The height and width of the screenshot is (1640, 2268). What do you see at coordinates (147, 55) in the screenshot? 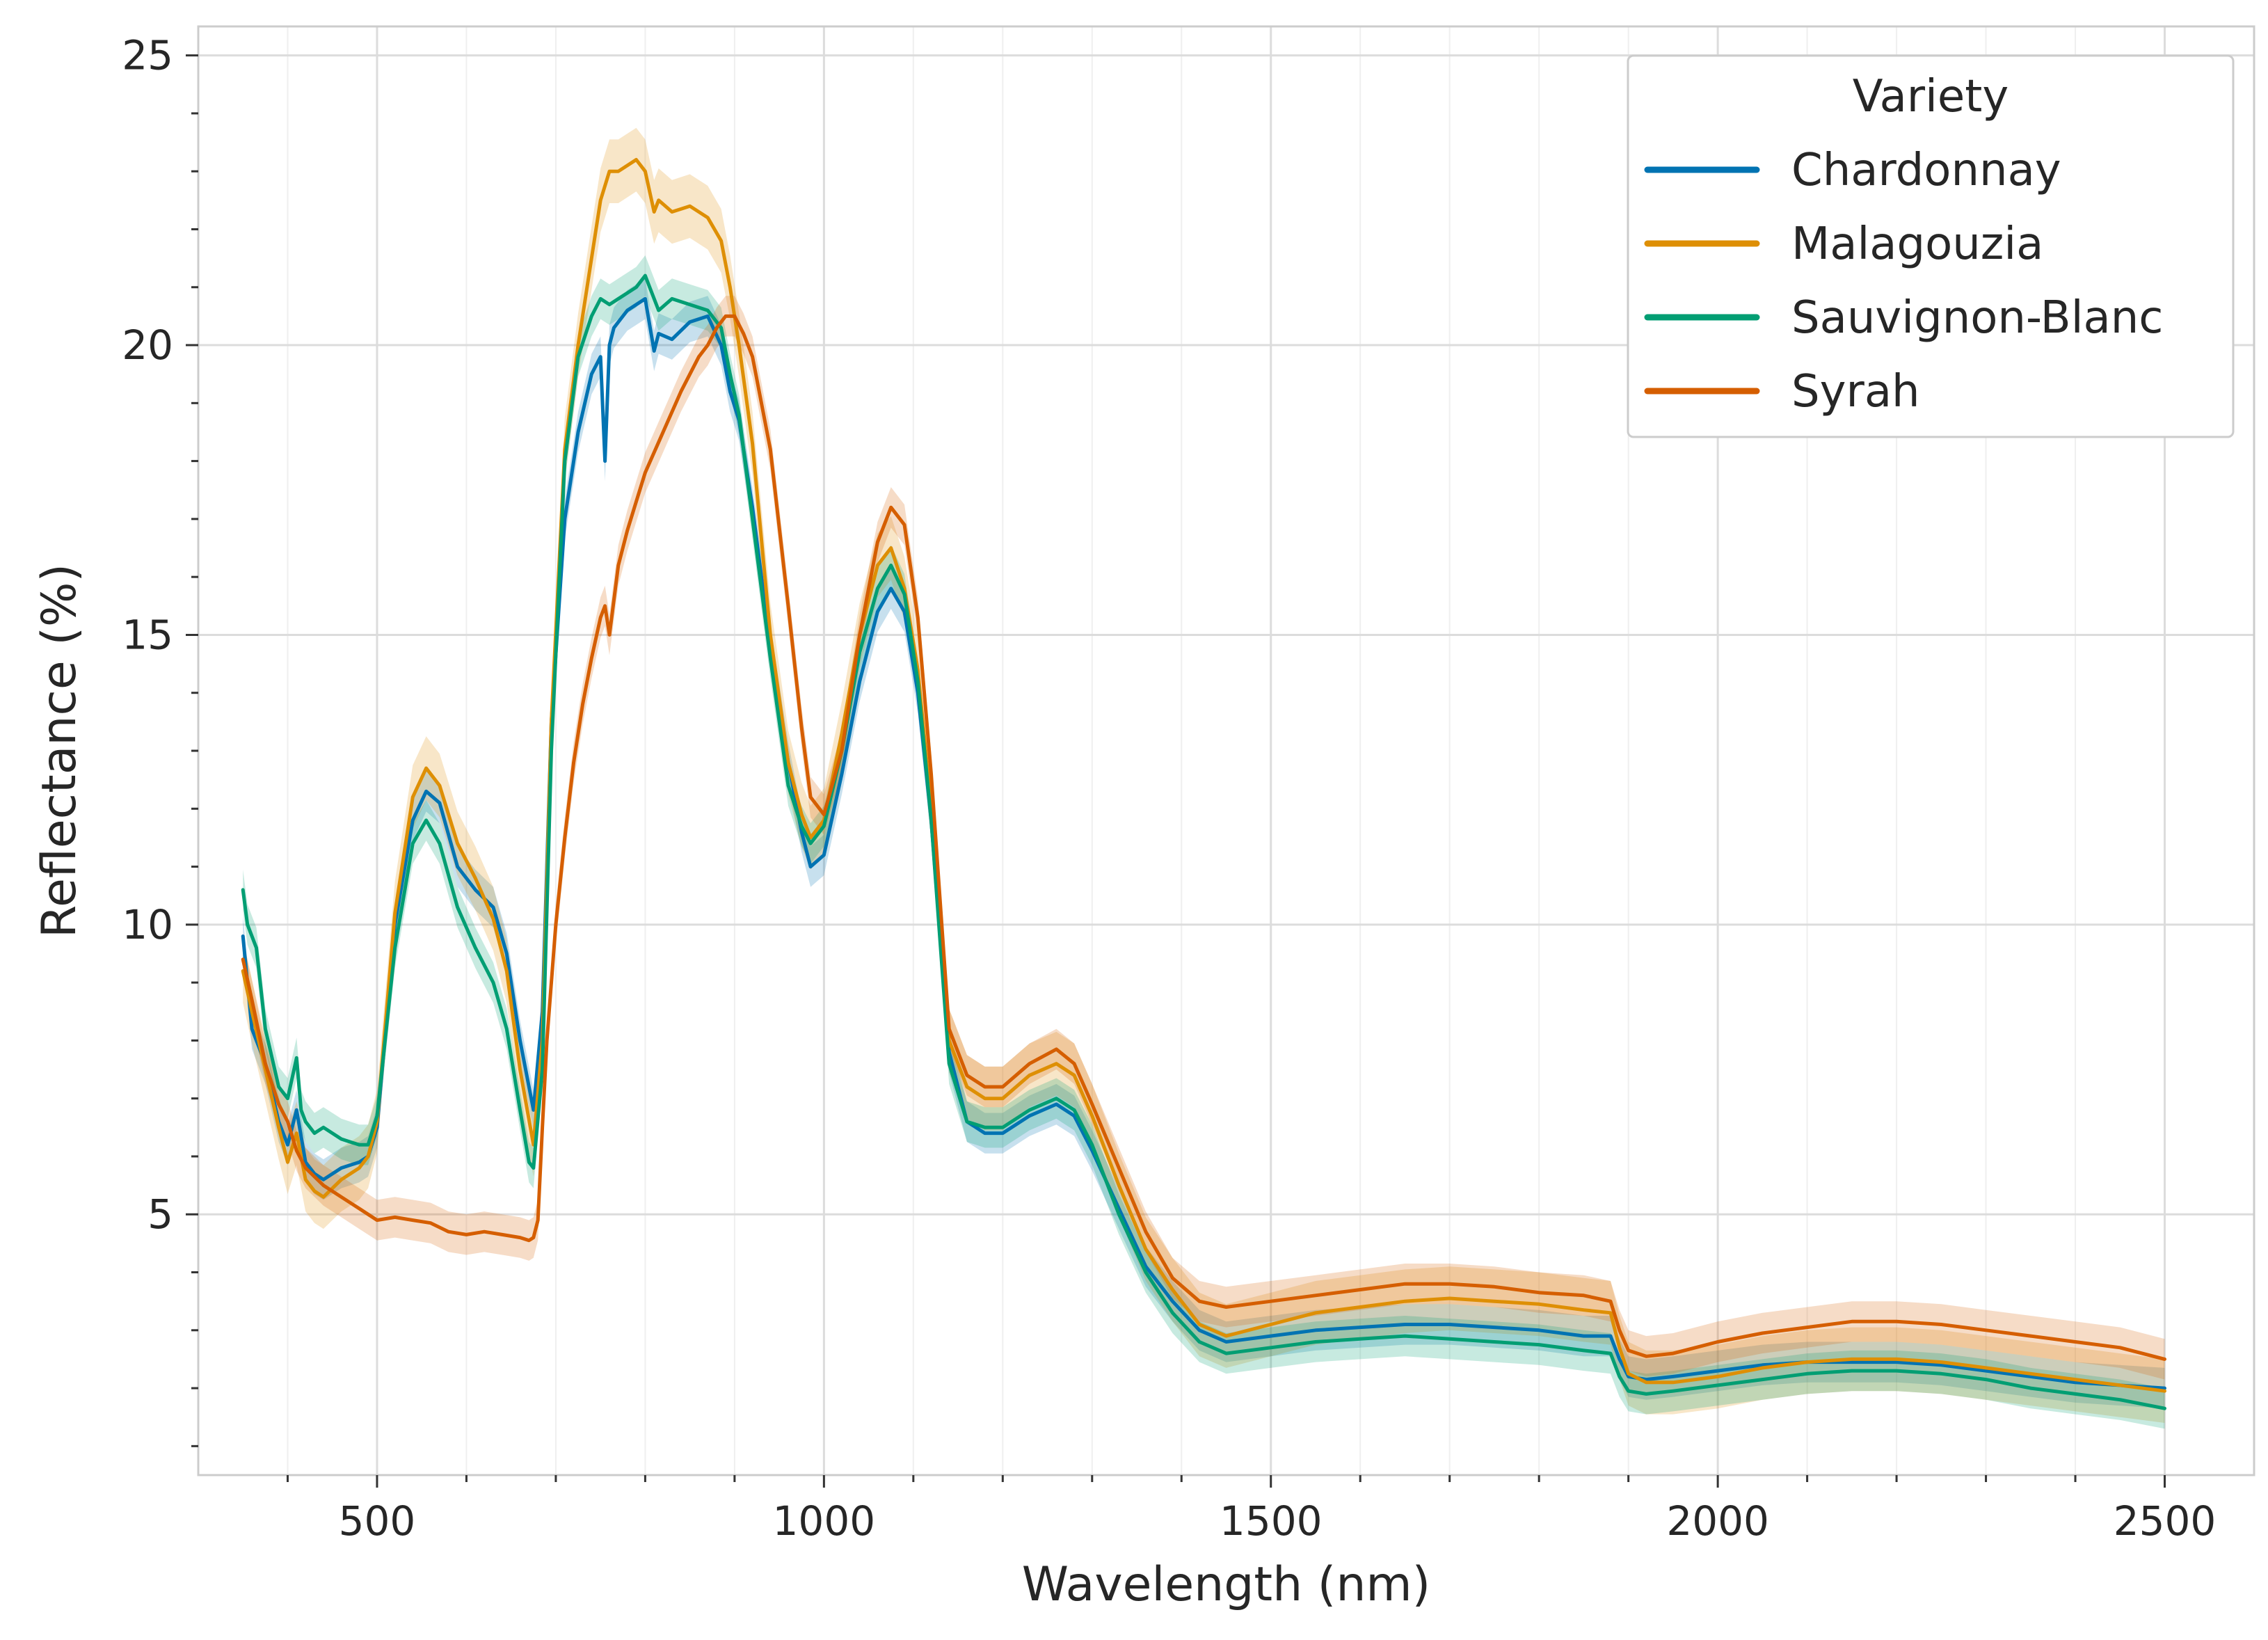
I see `y-tick-label: 25` at bounding box center [147, 55].